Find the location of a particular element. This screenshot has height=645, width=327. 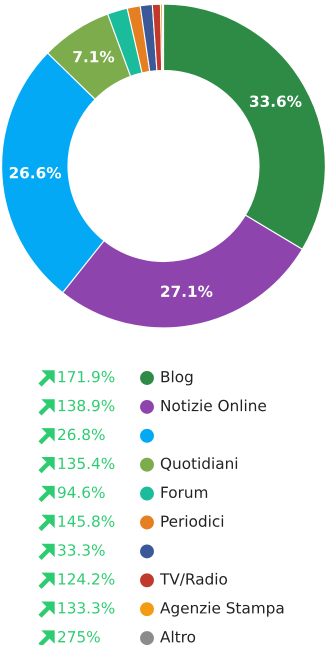

text: 33.3% is located at coordinates (81, 550).